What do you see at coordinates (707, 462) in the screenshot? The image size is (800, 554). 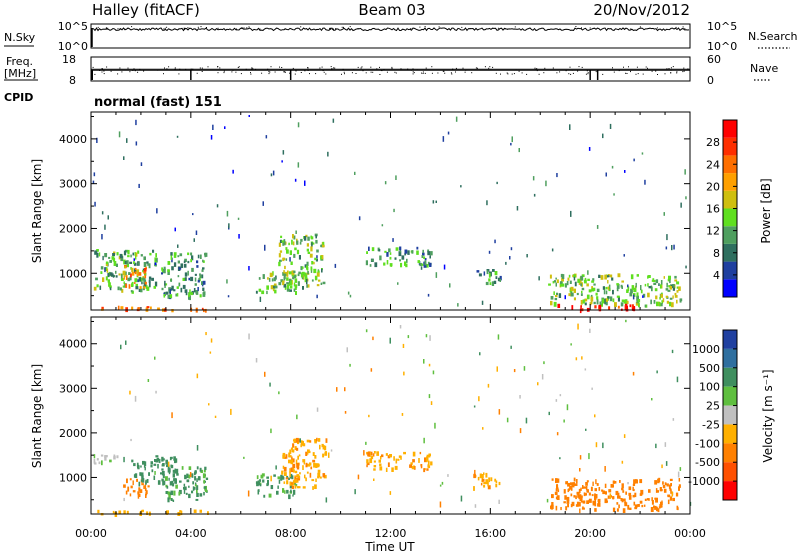 I see `velocity-colorbar-tick-label: -500` at bounding box center [707, 462].